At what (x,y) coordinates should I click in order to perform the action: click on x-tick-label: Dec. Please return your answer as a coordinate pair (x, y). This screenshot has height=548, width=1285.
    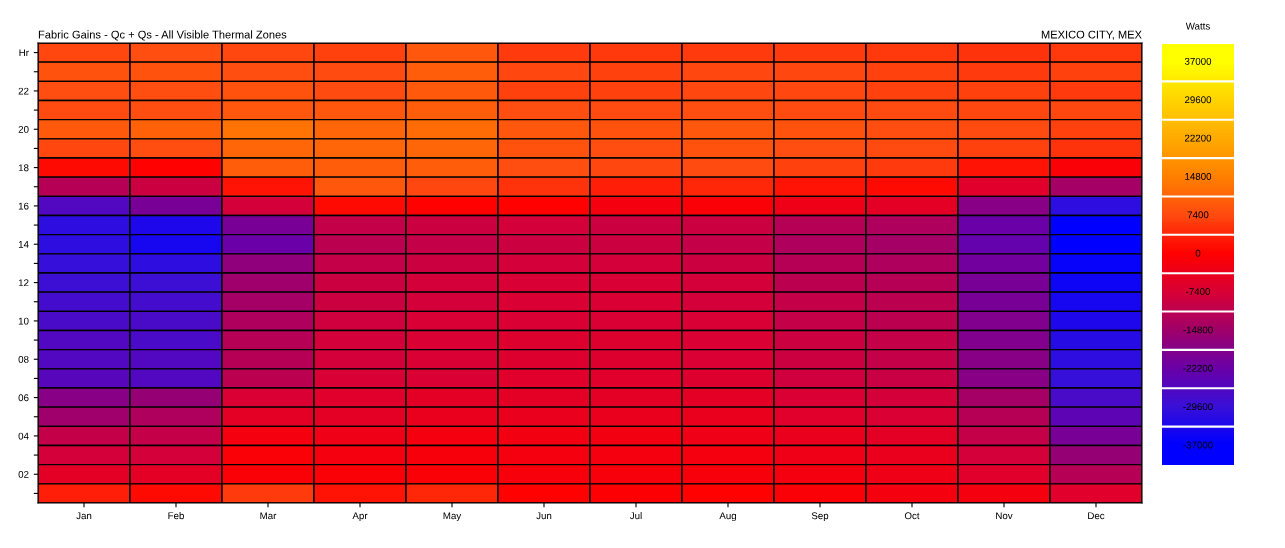
    Looking at the image, I should click on (1096, 516).